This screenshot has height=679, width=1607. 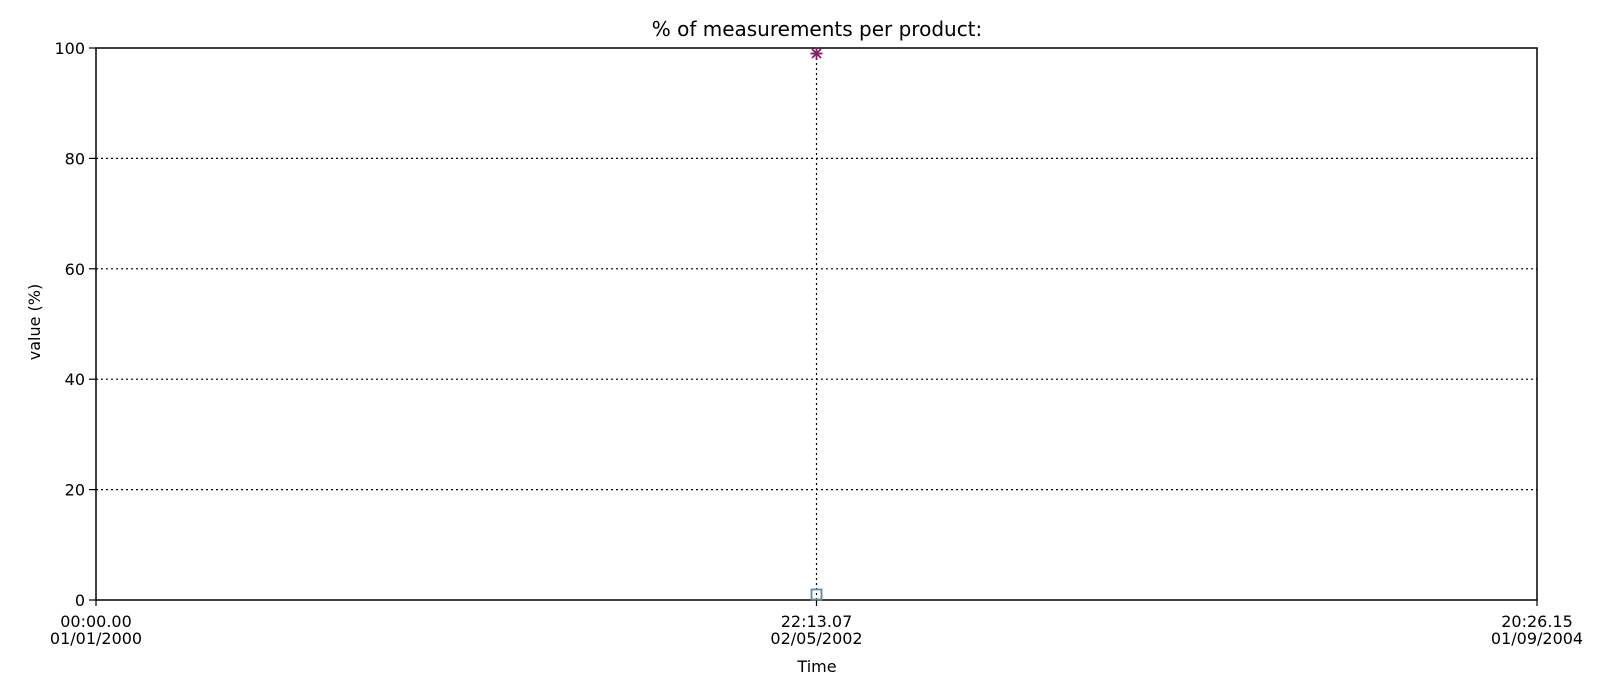 What do you see at coordinates (816, 594) in the screenshot?
I see `square-marker` at bounding box center [816, 594].